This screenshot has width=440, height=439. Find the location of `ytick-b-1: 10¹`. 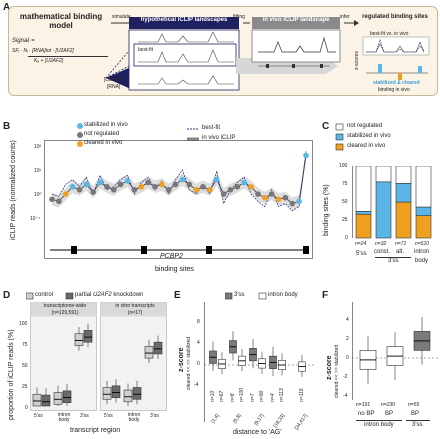

ytick-b-1: 10¹ is located at coordinates (38, 171).